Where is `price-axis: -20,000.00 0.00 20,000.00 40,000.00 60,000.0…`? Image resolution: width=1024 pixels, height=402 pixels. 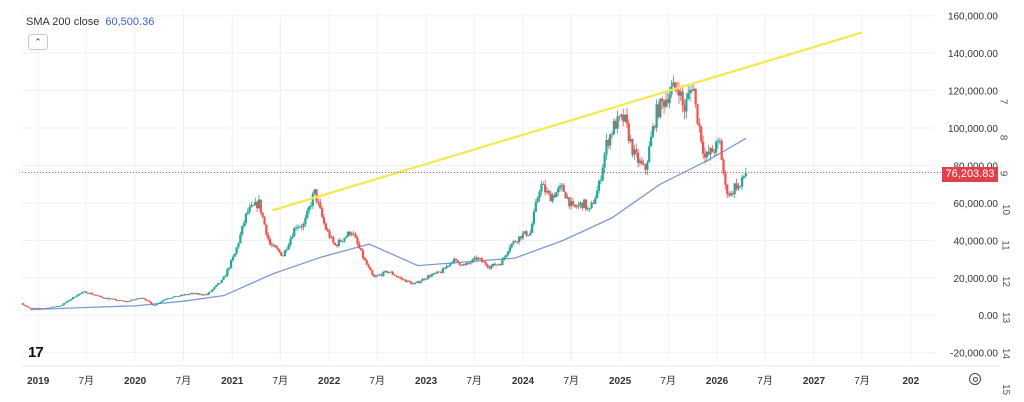 price-axis: -20,000.00 0.00 20,000.00 40,000.00 60,000.0… is located at coordinates (973, 186).